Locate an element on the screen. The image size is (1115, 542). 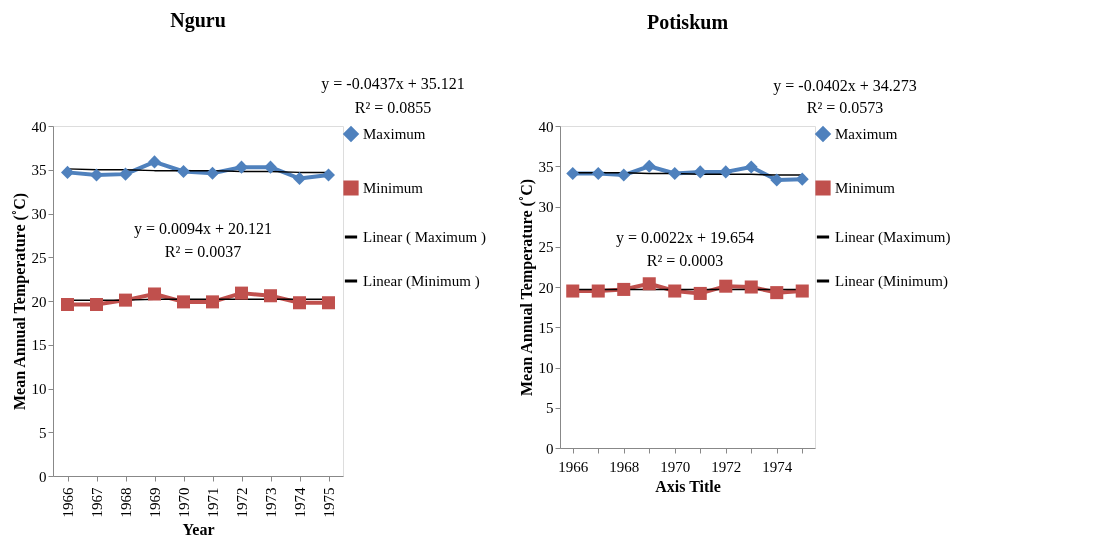
text: y = -0.0437x + 35.121 is located at coordinates (393, 84).